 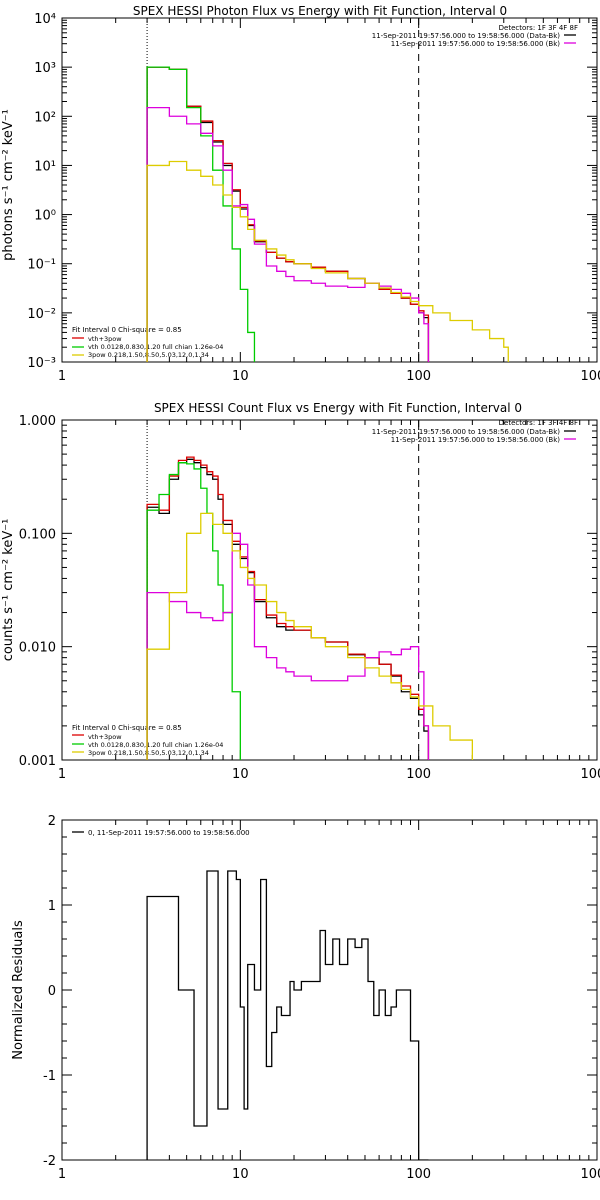 What do you see at coordinates (52, 991) in the screenshot?
I see `residuals-ytick-label: 0` at bounding box center [52, 991].